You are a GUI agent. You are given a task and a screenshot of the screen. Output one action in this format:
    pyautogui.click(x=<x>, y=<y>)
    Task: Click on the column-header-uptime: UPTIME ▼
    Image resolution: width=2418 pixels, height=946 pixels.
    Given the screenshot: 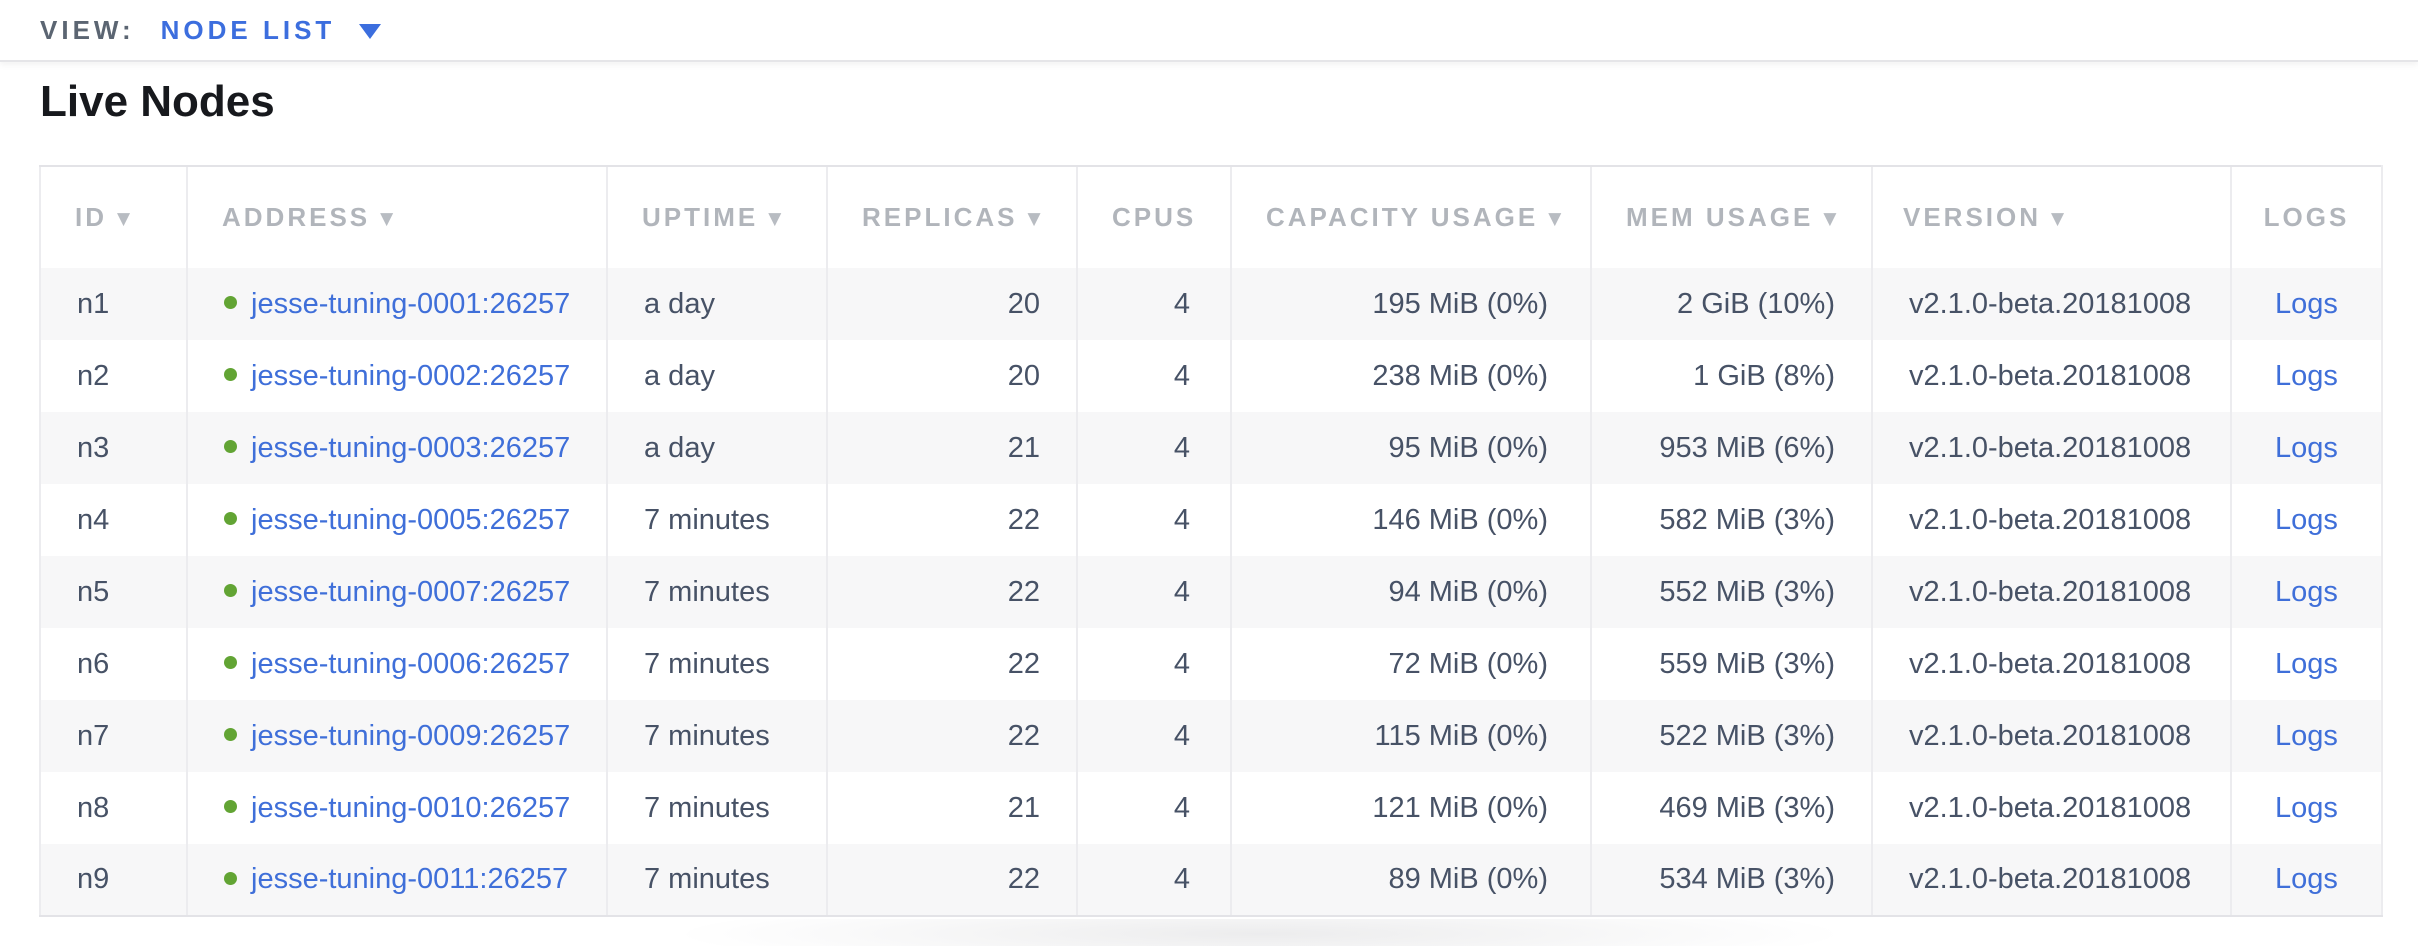 What is the action you would take?
    pyautogui.click(x=716, y=216)
    